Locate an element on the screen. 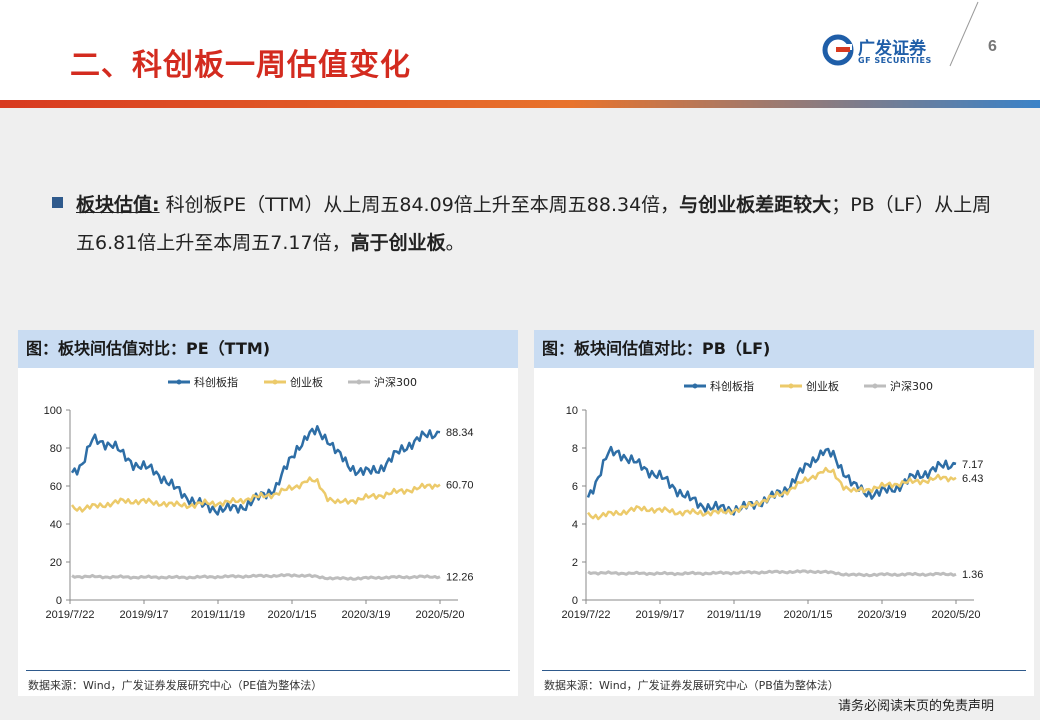  pb-source-divider is located at coordinates (784, 670).